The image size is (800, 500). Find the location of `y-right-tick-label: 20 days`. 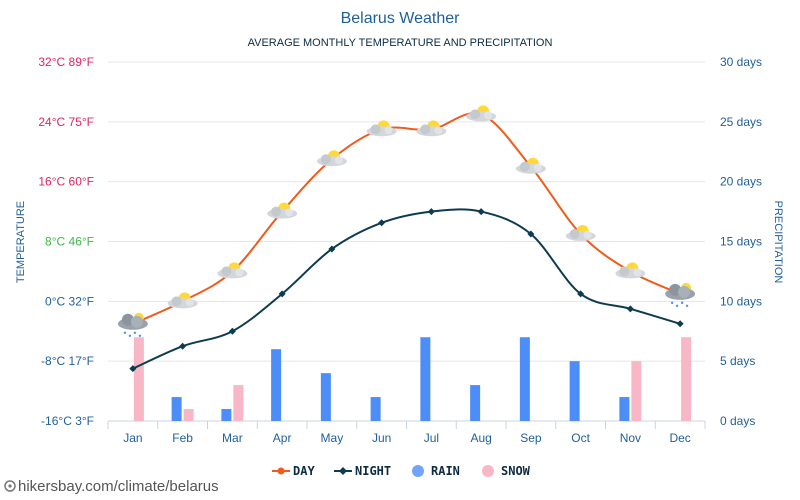

y-right-tick-label: 20 days is located at coordinates (741, 182).